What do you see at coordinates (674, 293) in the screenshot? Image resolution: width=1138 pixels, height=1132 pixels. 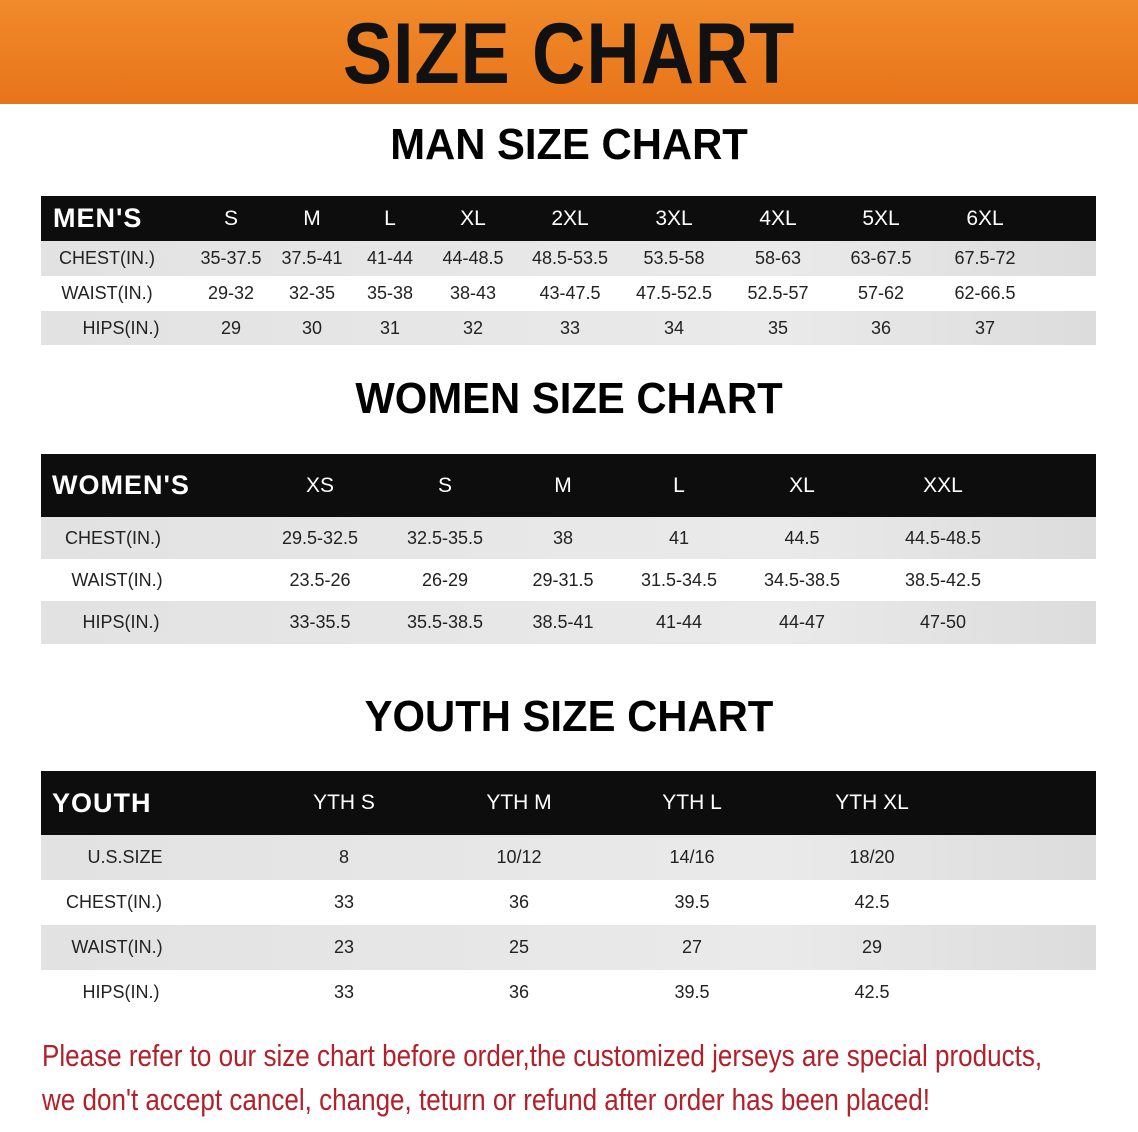 I see `table-cell: 47.5-52.5` at bounding box center [674, 293].